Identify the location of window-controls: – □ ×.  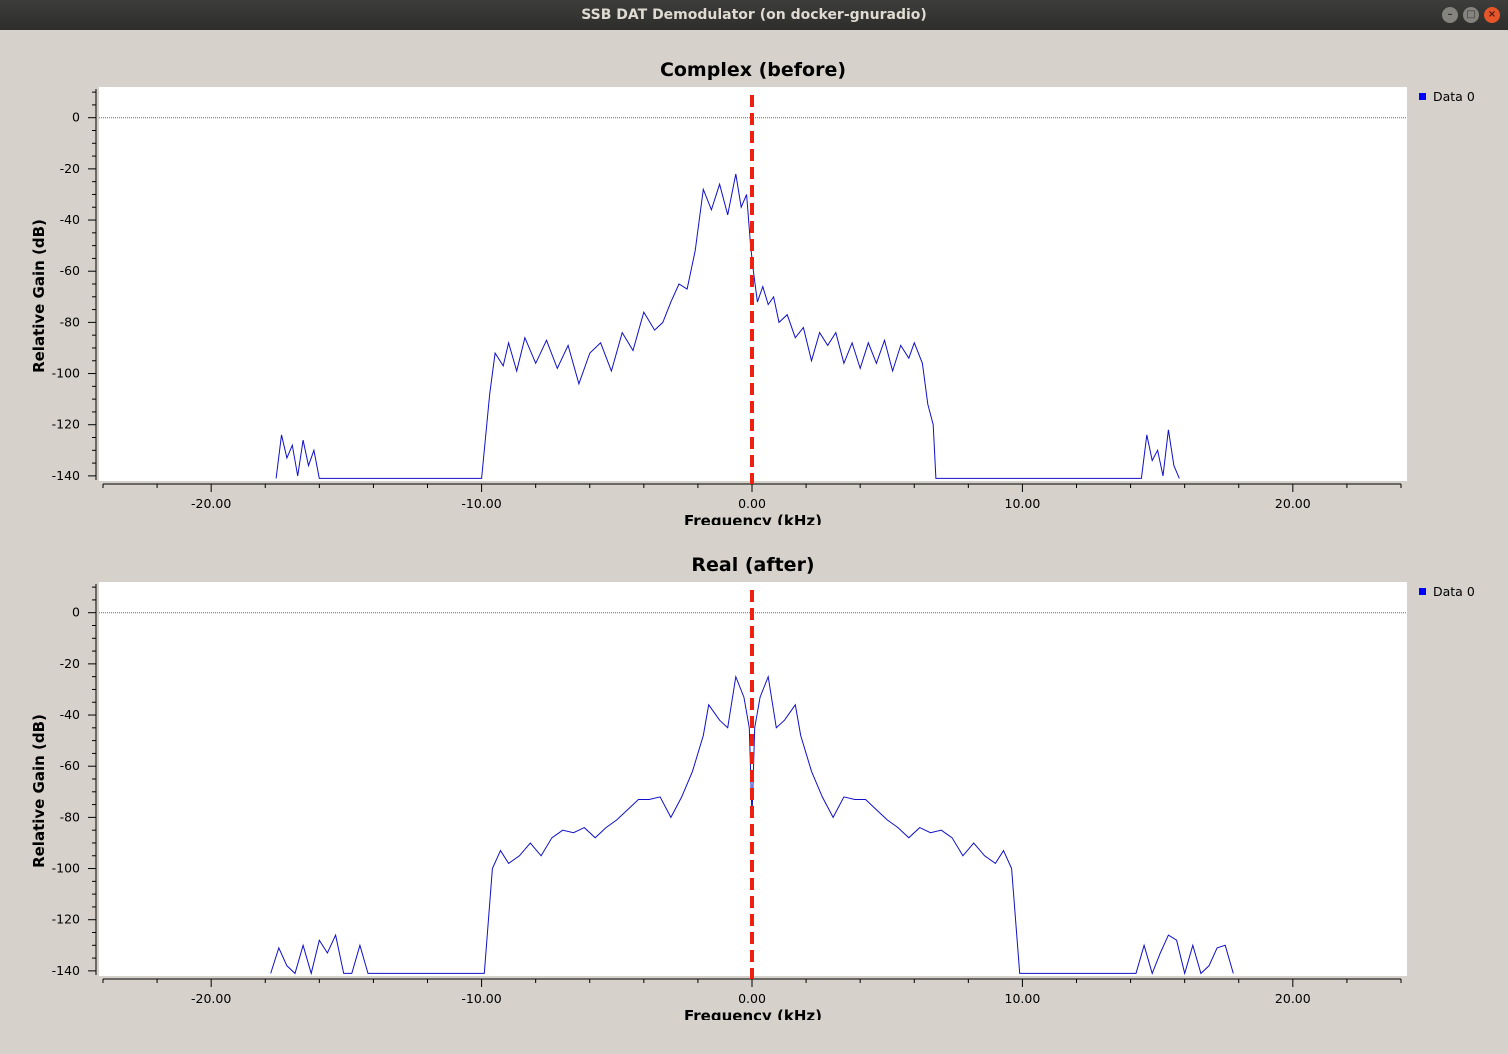
(1471, 15).